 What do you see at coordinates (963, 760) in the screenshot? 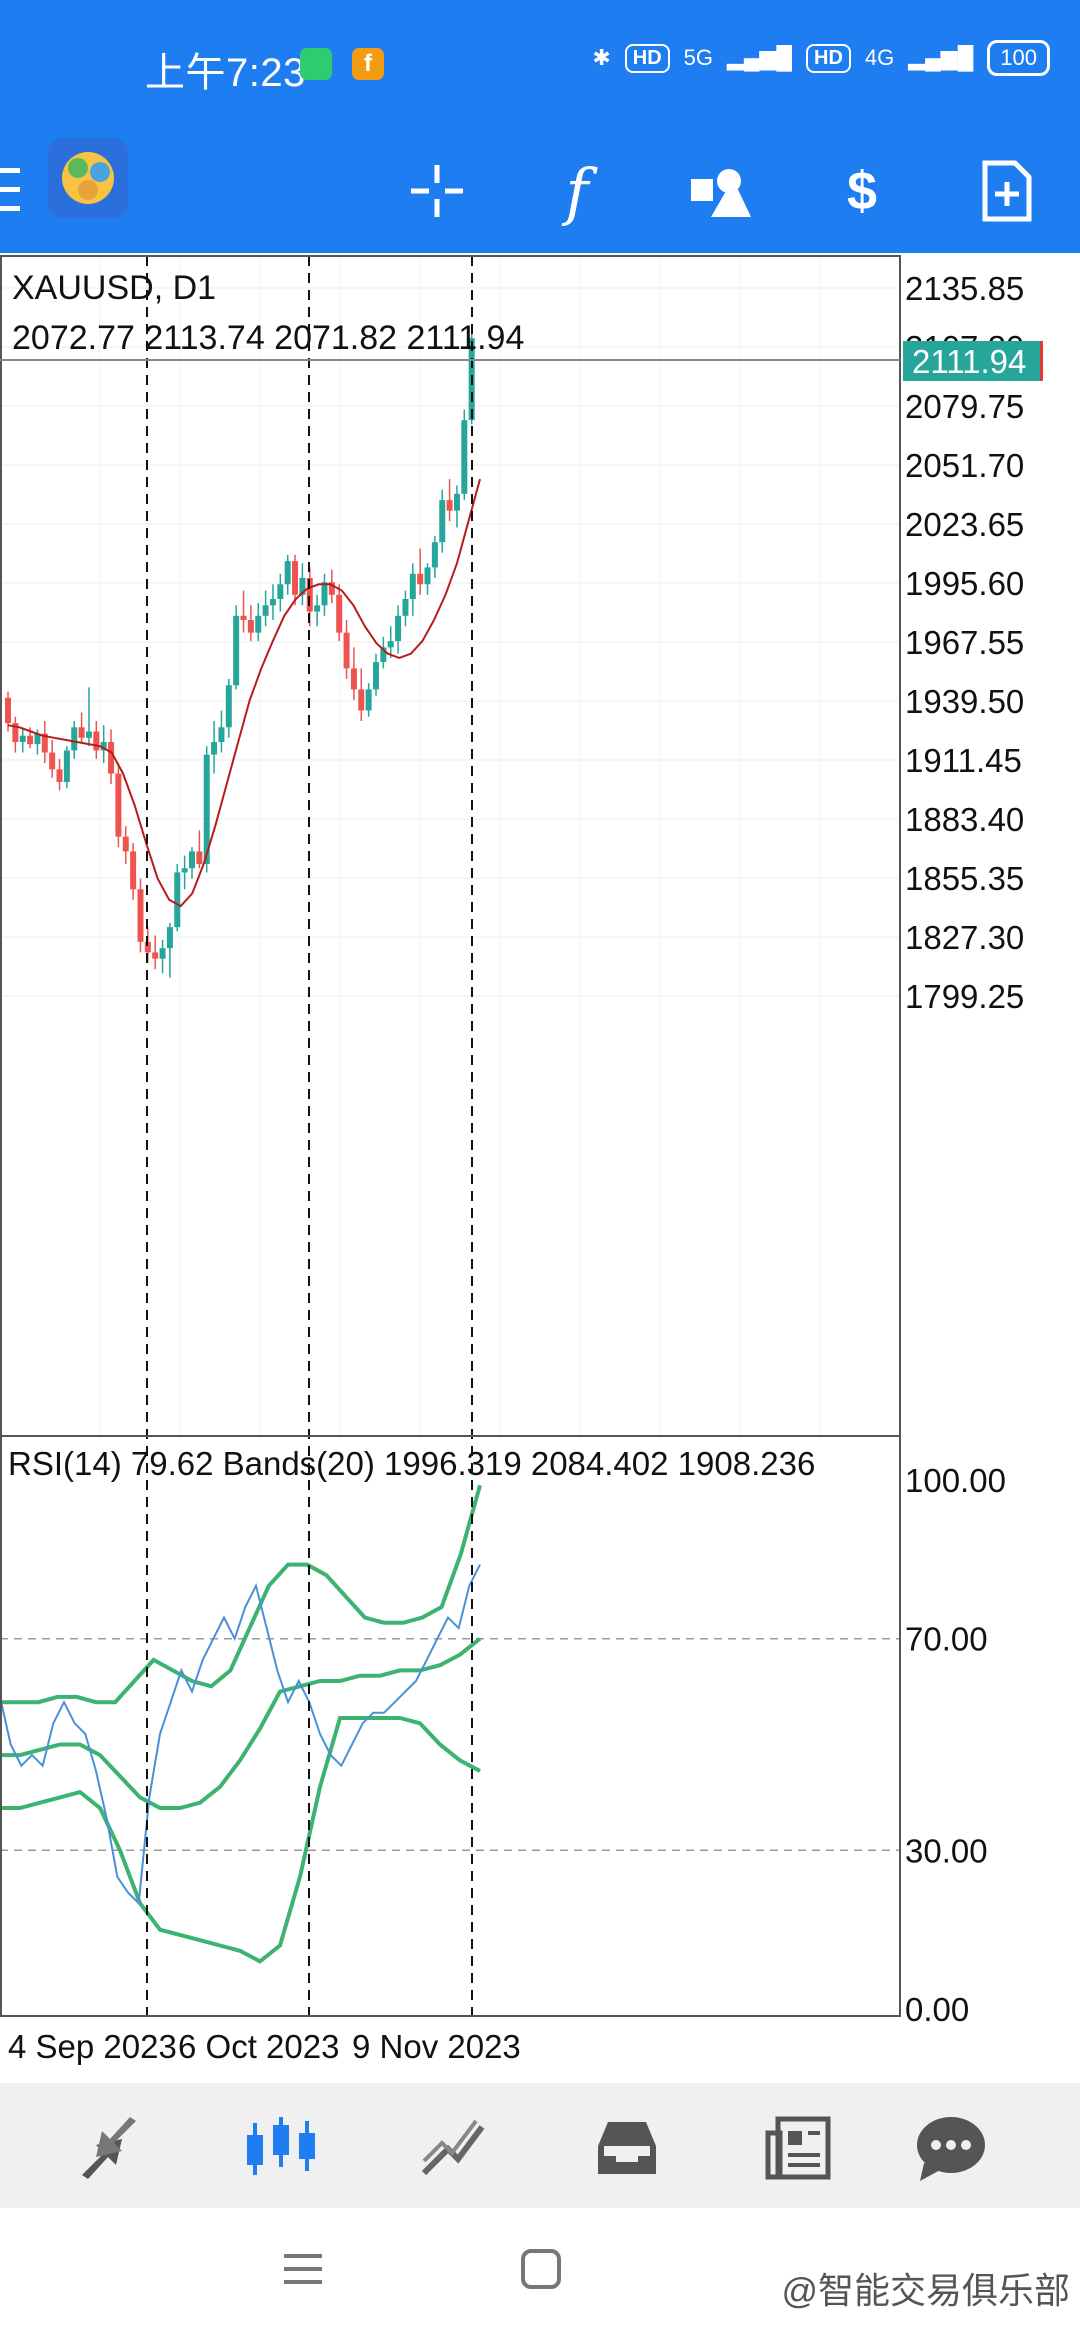
I see `price-axis-label: 1911.45` at bounding box center [963, 760].